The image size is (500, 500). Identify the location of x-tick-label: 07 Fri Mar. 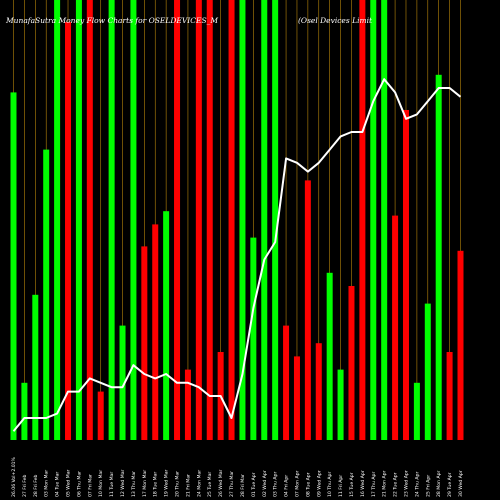
(90, 485).